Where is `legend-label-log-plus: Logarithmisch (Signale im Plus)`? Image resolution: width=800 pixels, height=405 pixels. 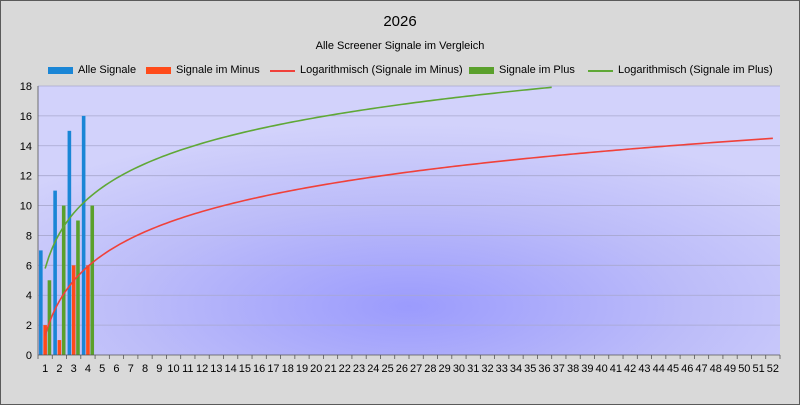
legend-label-log-plus: Logarithmisch (Signale im Plus) is located at coordinates (695, 70).